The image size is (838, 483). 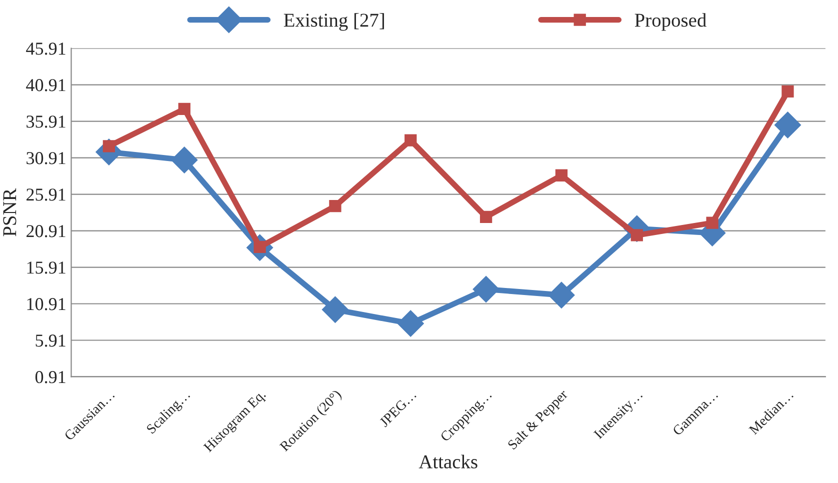 I want to click on y-tick-label: 0.91, so click(x=50, y=377).